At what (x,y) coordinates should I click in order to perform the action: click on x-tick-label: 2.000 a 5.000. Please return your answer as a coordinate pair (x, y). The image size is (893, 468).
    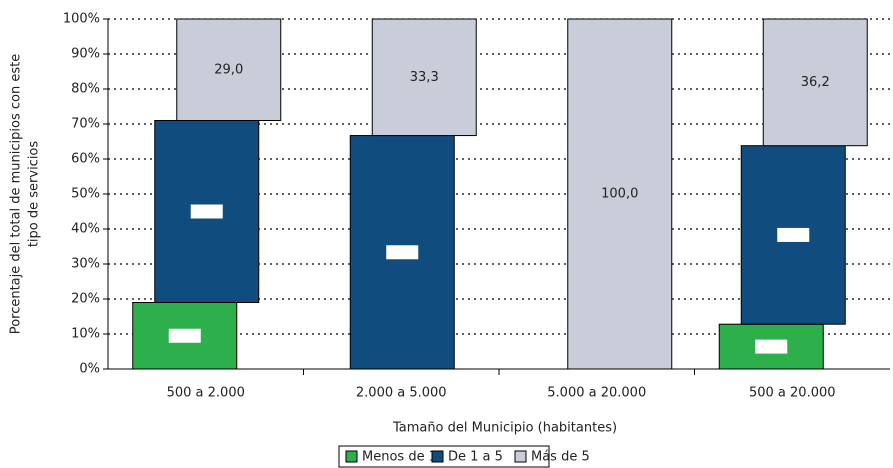
    Looking at the image, I should click on (401, 393).